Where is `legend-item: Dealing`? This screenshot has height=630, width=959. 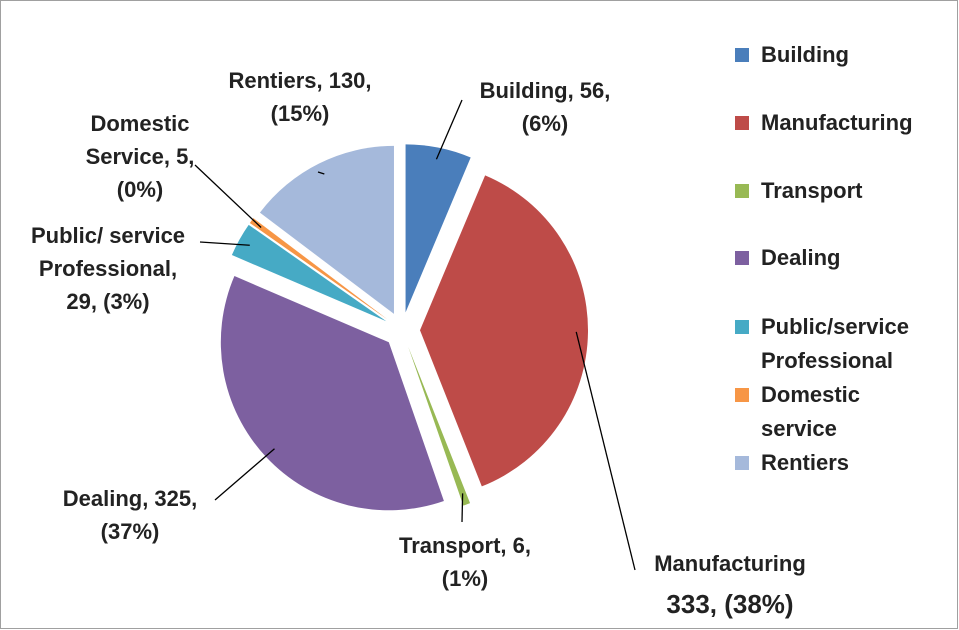 legend-item: Dealing is located at coordinates (835, 258).